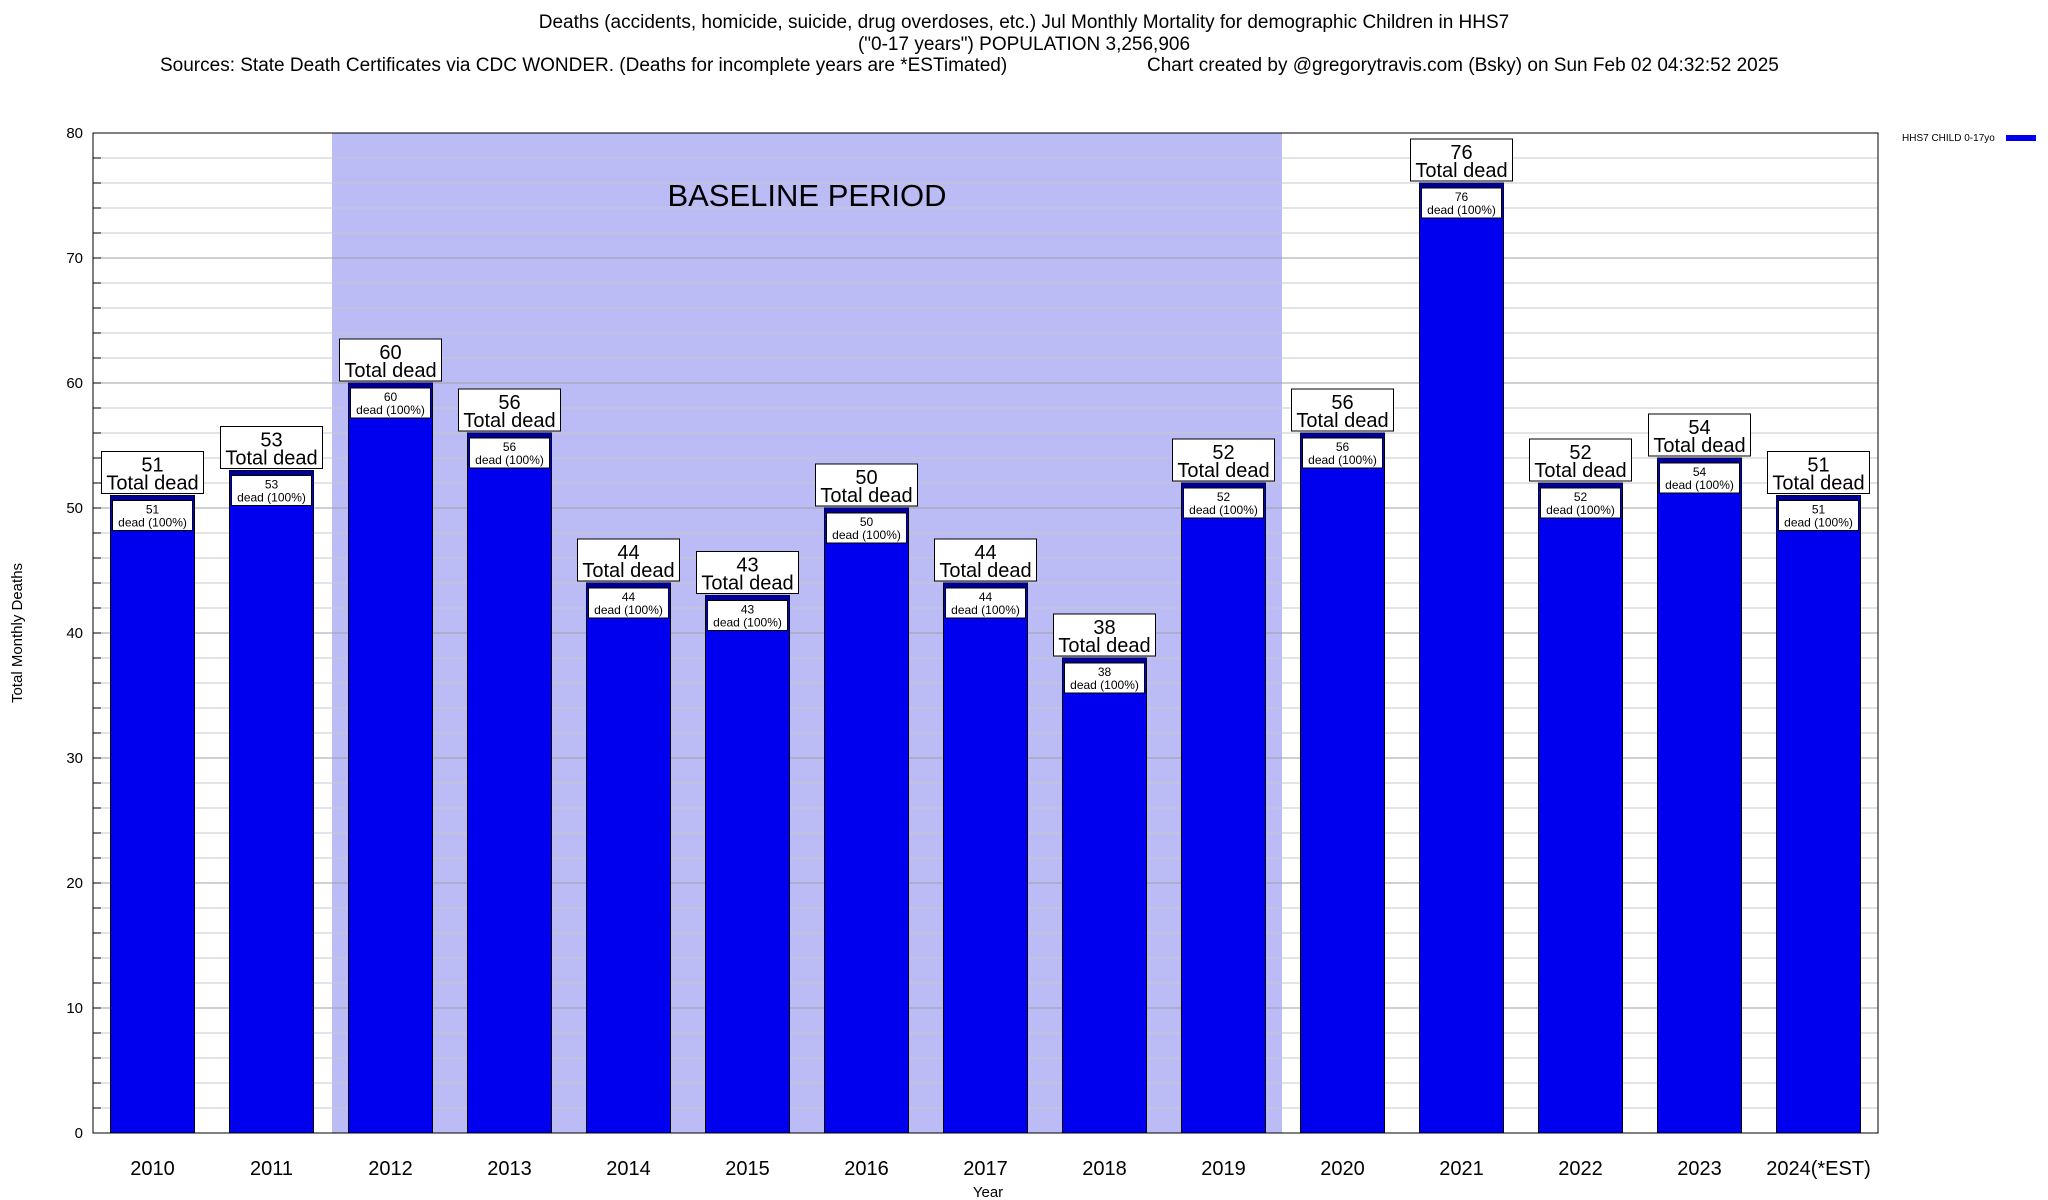 The image size is (2048, 1200). What do you see at coordinates (747, 566) in the screenshot?
I see `total-label-value: 43` at bounding box center [747, 566].